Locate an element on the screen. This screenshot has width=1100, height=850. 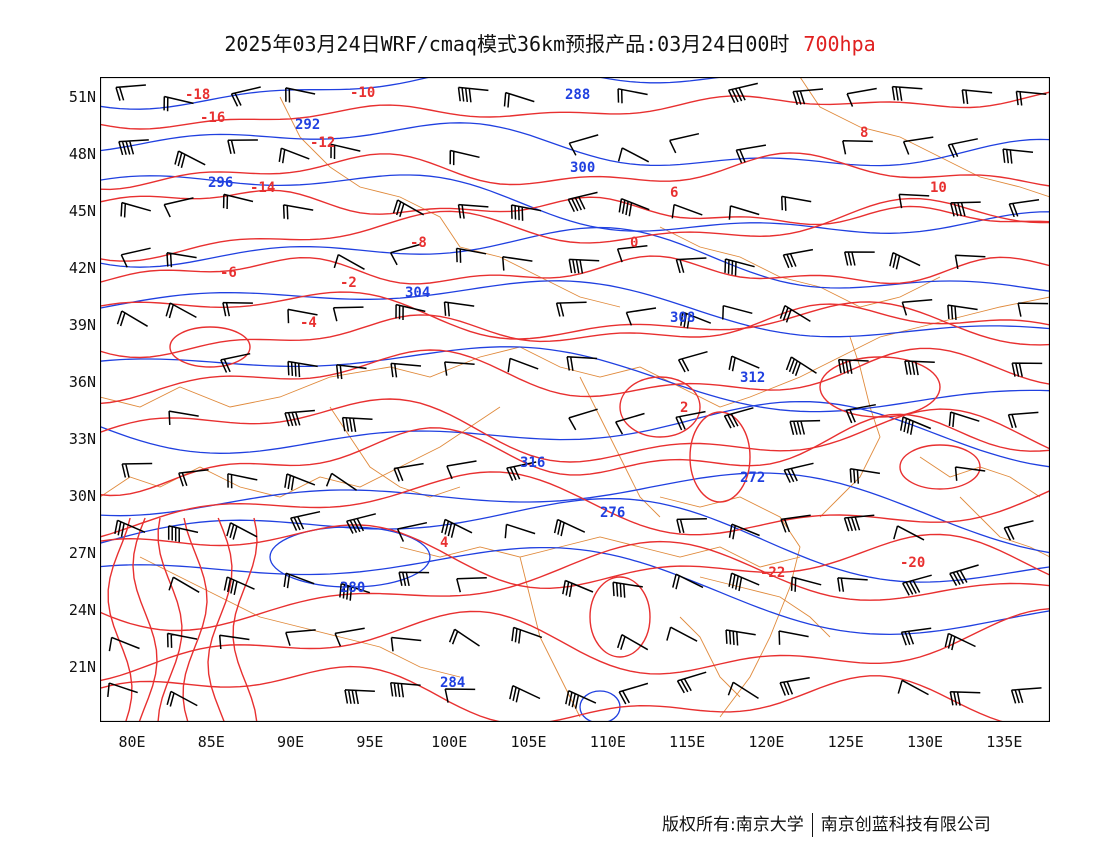
lat-label: 39N is located at coordinates (82, 325).